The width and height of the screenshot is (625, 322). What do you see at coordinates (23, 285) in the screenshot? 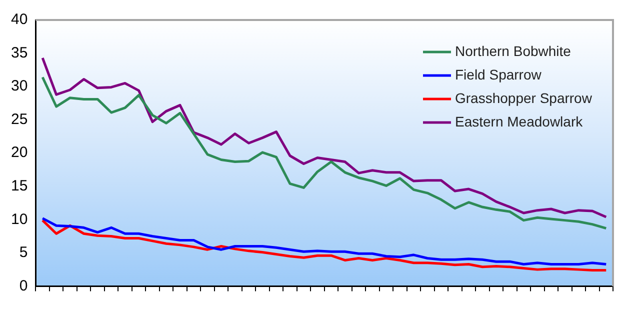
I see `y-tick-label: 0` at bounding box center [23, 285].